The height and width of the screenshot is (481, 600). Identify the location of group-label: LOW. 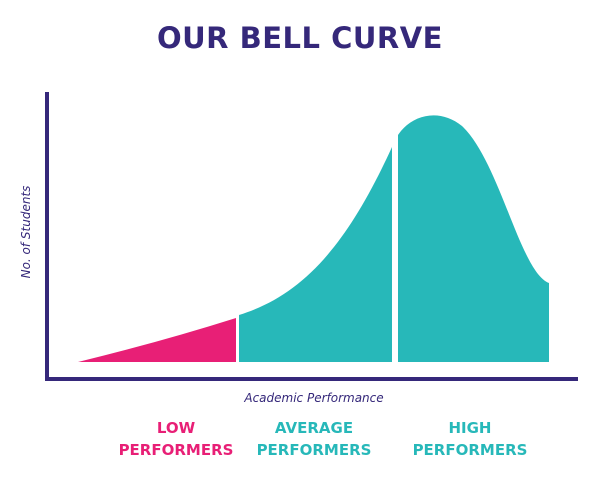
(176, 428).